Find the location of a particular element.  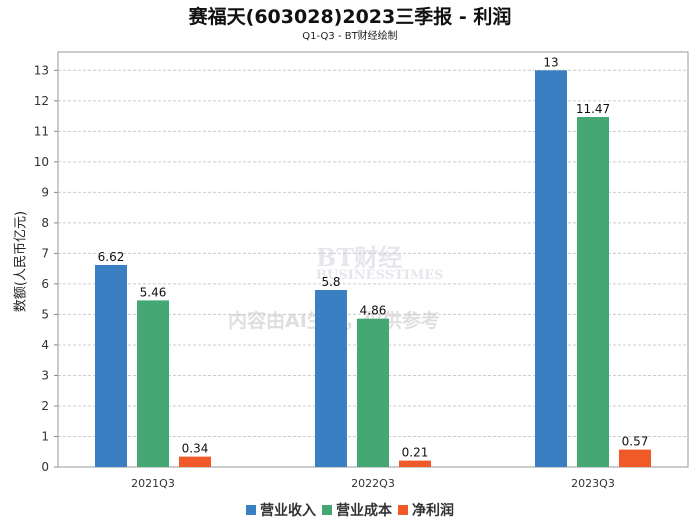

data-label: 4.86 is located at coordinates (373, 311).